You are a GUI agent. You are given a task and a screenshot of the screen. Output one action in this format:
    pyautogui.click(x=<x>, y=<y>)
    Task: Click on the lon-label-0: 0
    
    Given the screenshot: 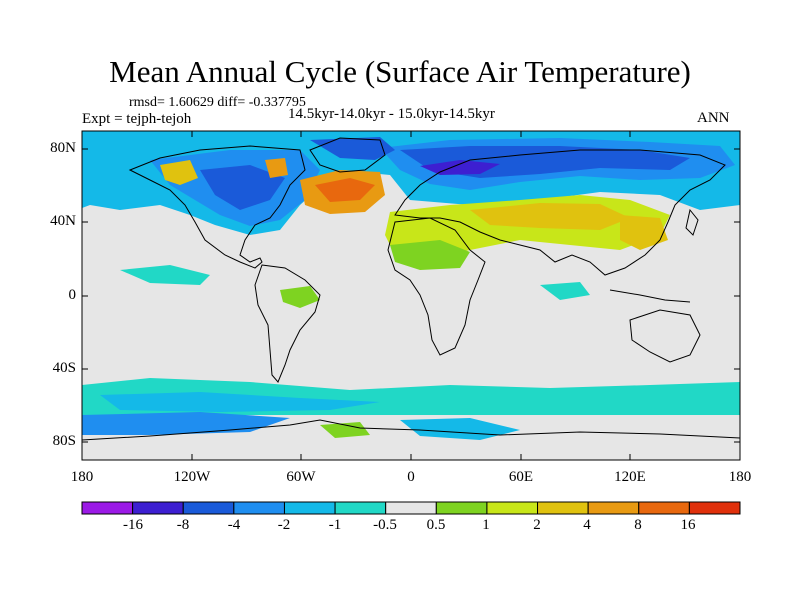 What is the action you would take?
    pyautogui.click(x=411, y=477)
    